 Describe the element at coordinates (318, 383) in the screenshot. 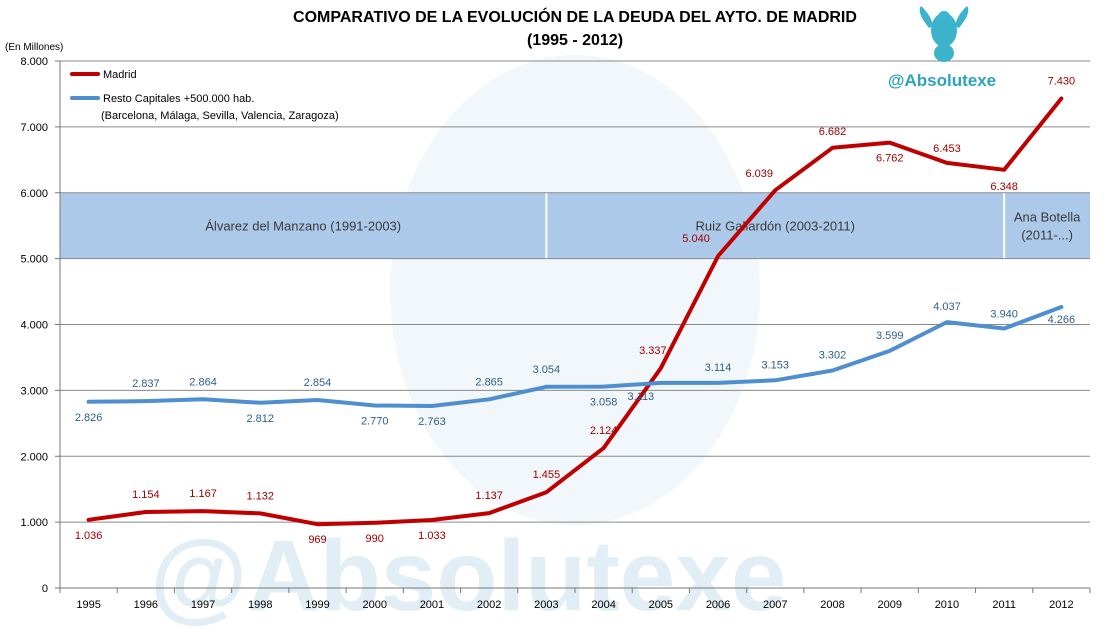

I see `data-label-resto: 2.854` at that location.